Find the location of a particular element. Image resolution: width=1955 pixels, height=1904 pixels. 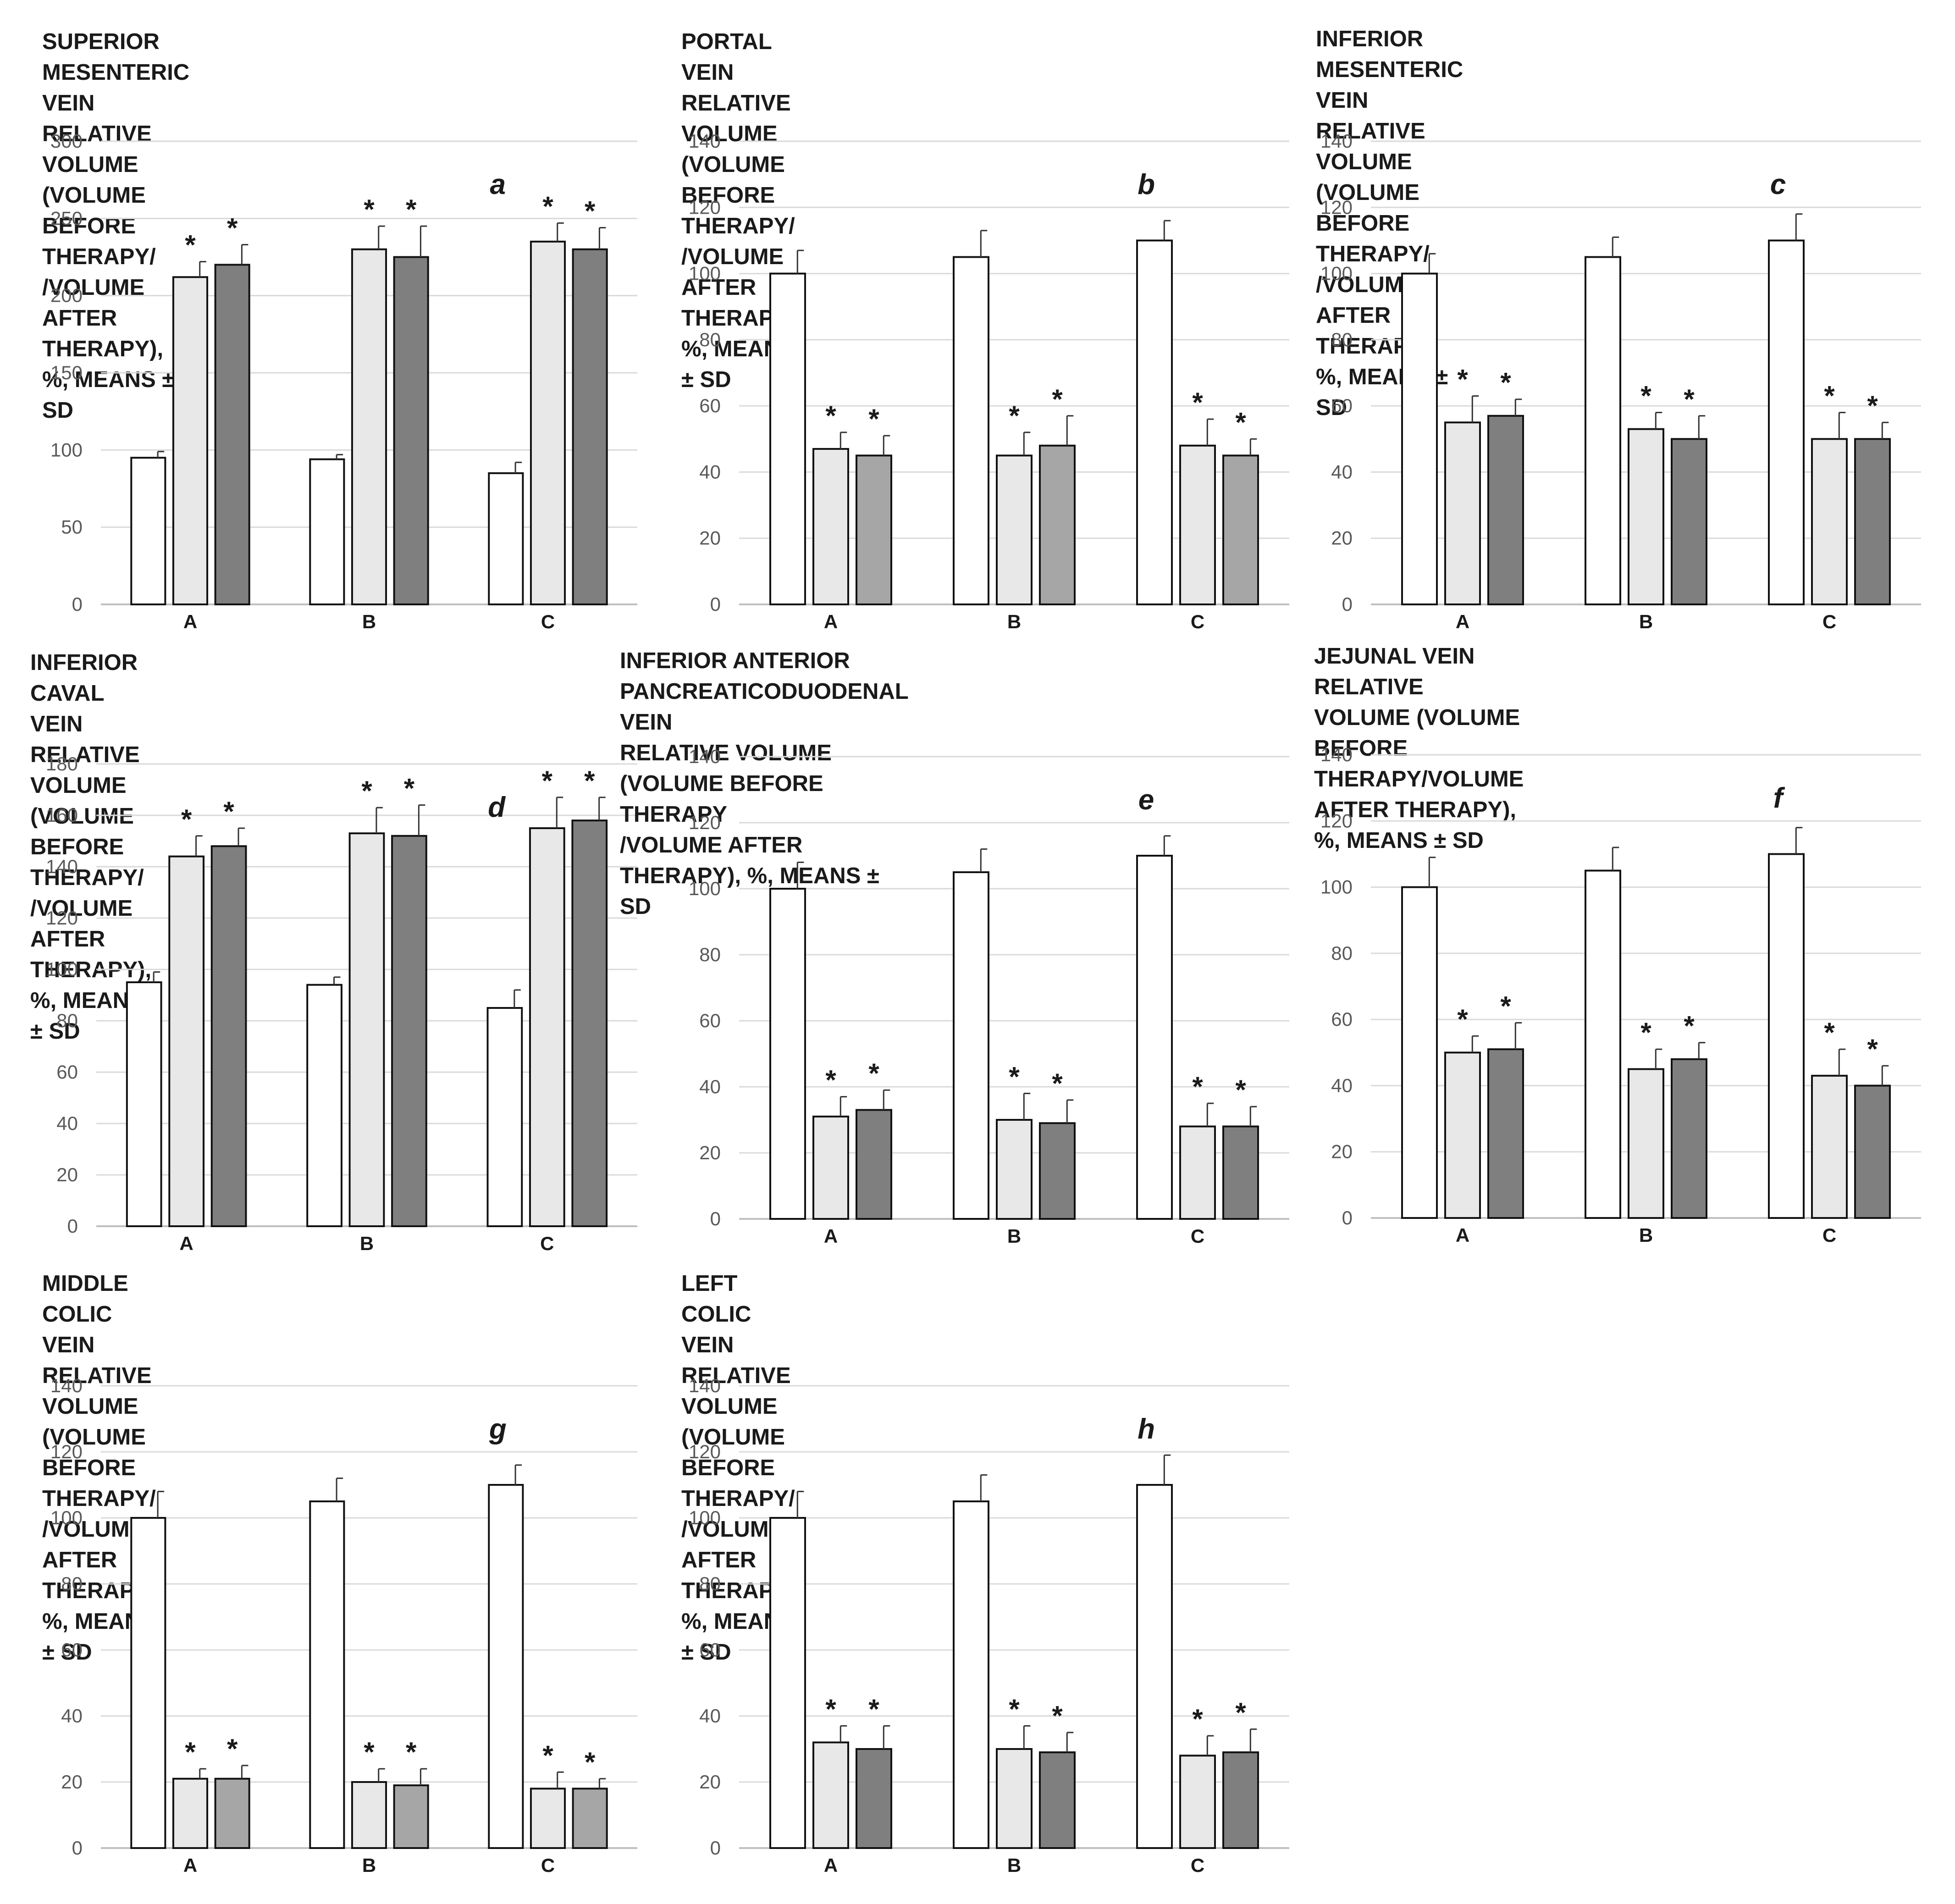

chart-a-sig-marker-A-2: * is located at coordinates (233, 228).